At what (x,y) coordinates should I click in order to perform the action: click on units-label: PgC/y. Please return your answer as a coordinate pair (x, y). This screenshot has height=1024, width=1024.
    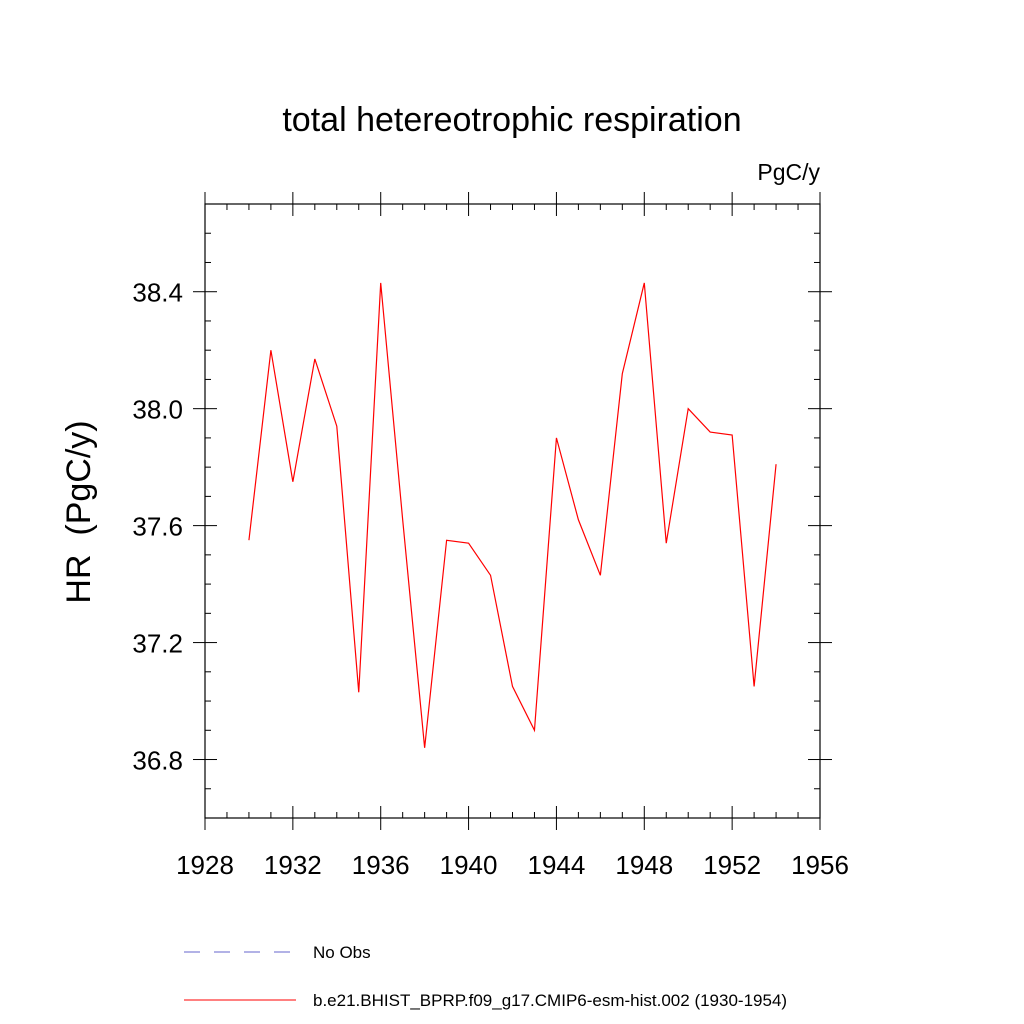
    Looking at the image, I should click on (788, 172).